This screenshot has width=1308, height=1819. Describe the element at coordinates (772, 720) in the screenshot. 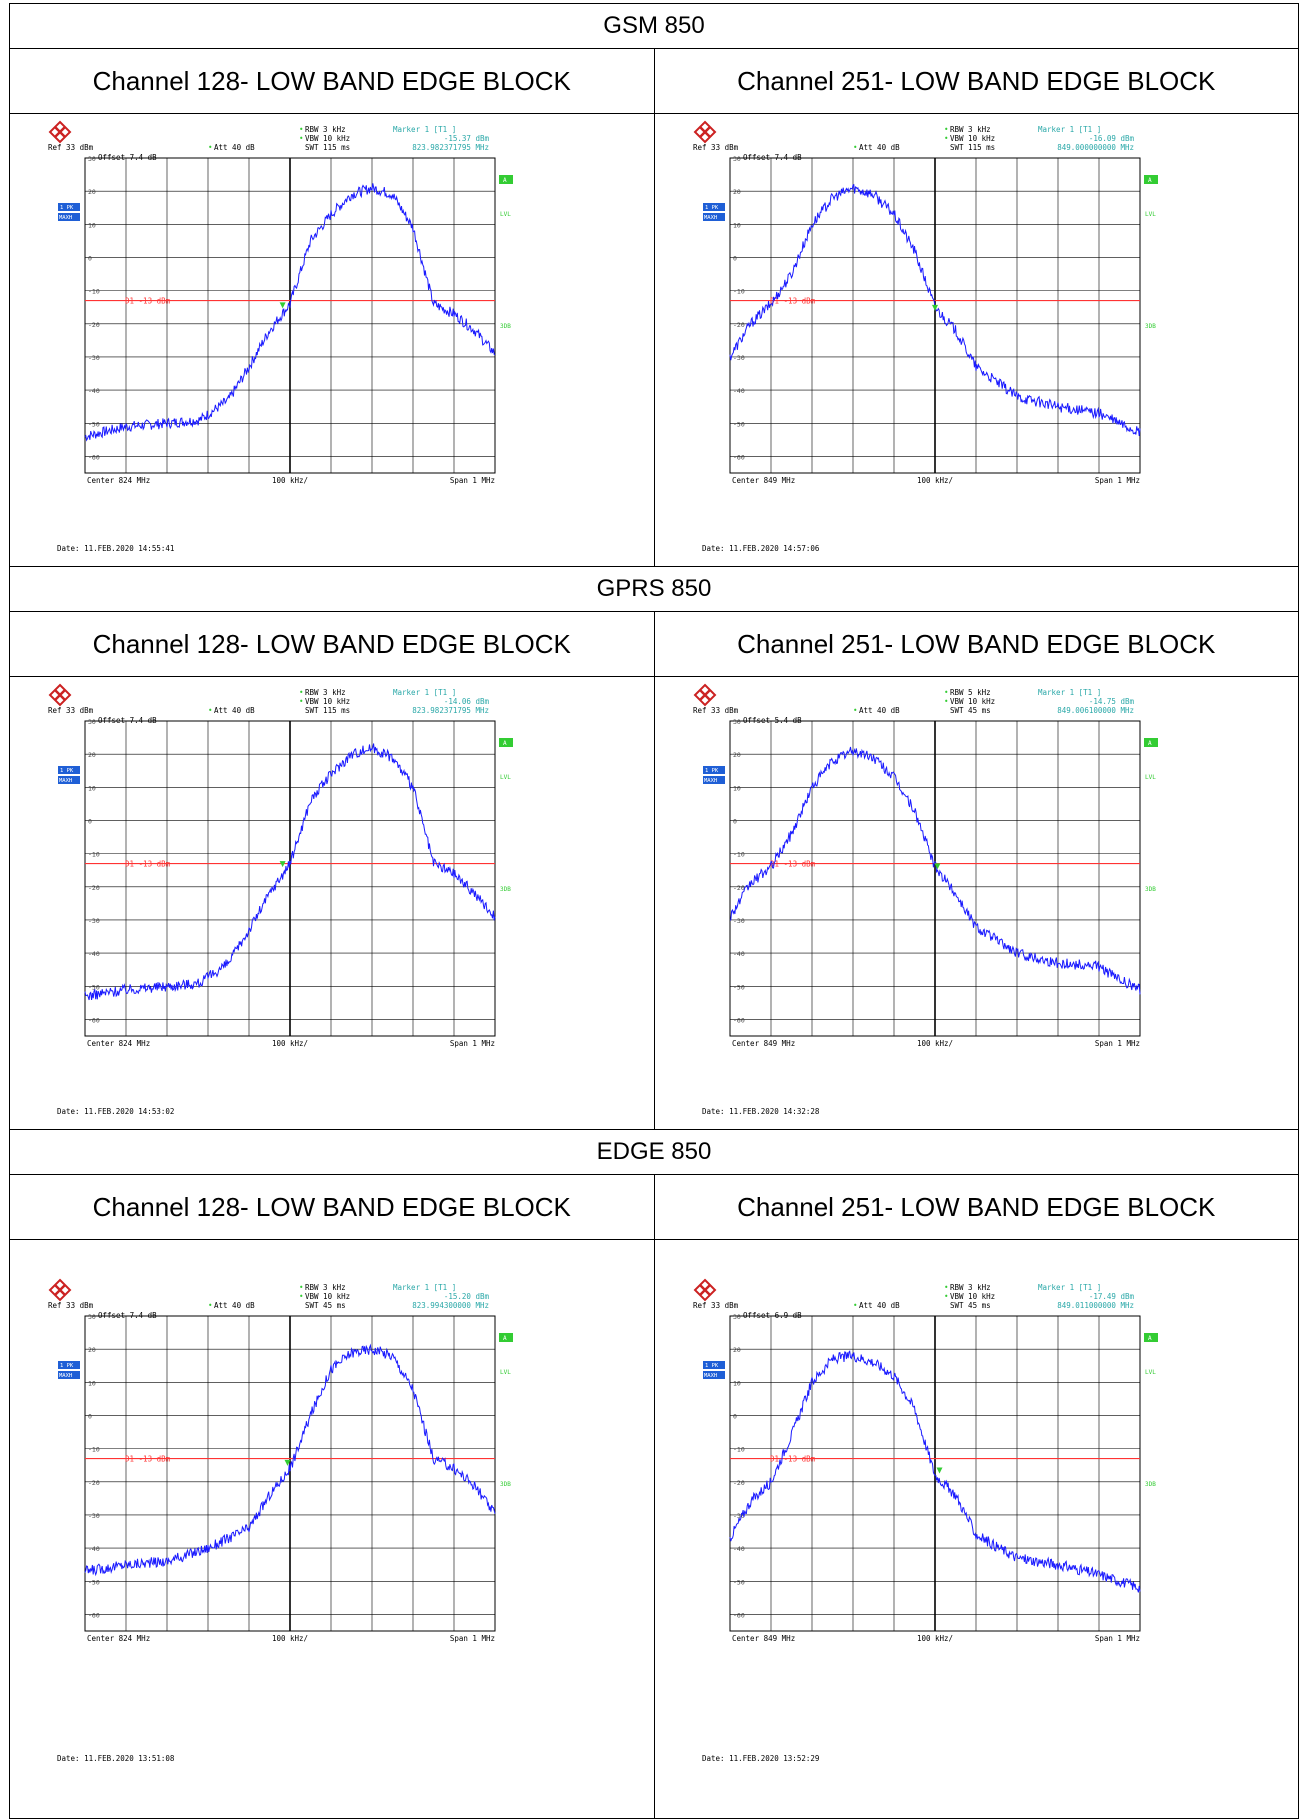

I see `offset-label: Offset 5.4 dB` at that location.